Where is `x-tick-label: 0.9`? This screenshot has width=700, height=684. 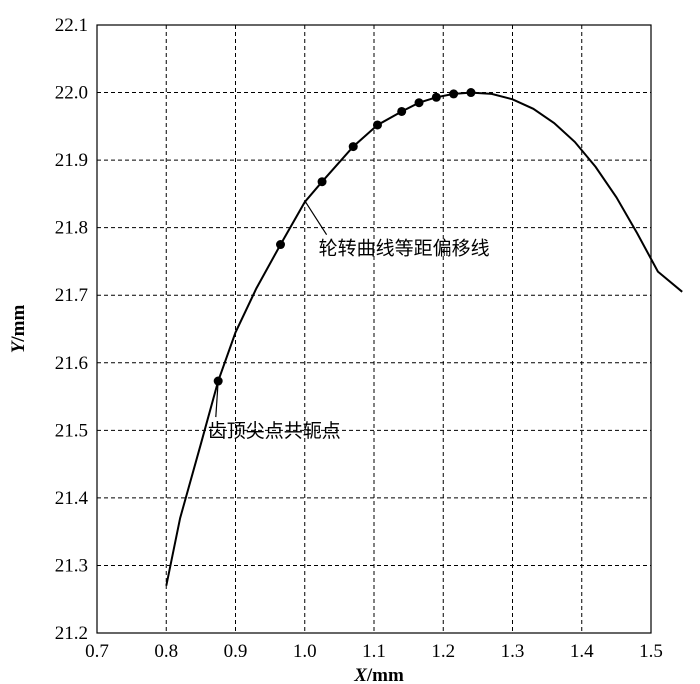
x-tick-label: 0.9 is located at coordinates (236, 651).